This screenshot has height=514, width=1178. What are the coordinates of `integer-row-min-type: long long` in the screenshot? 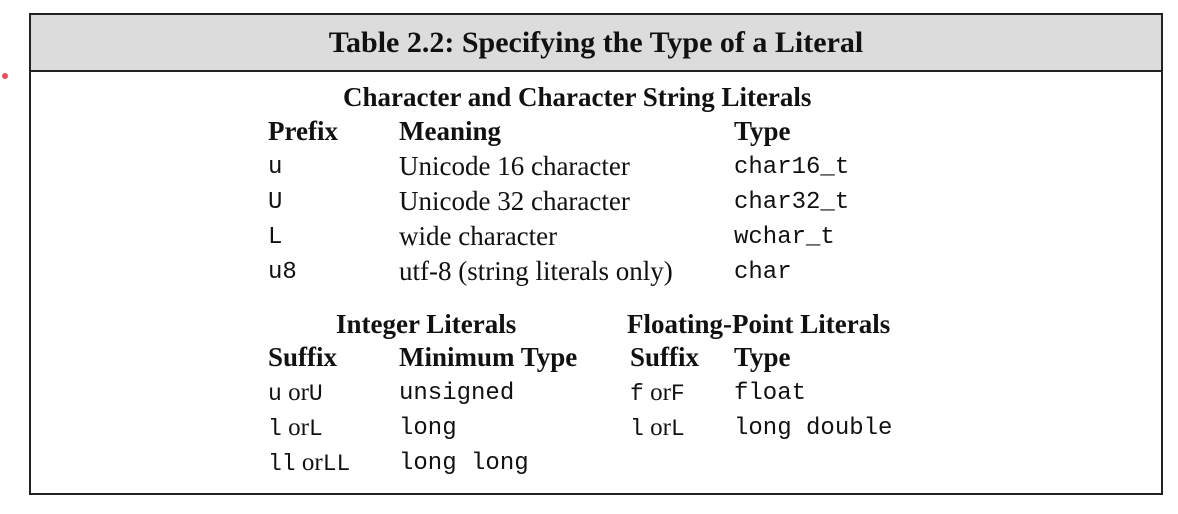 It's located at (464, 463).